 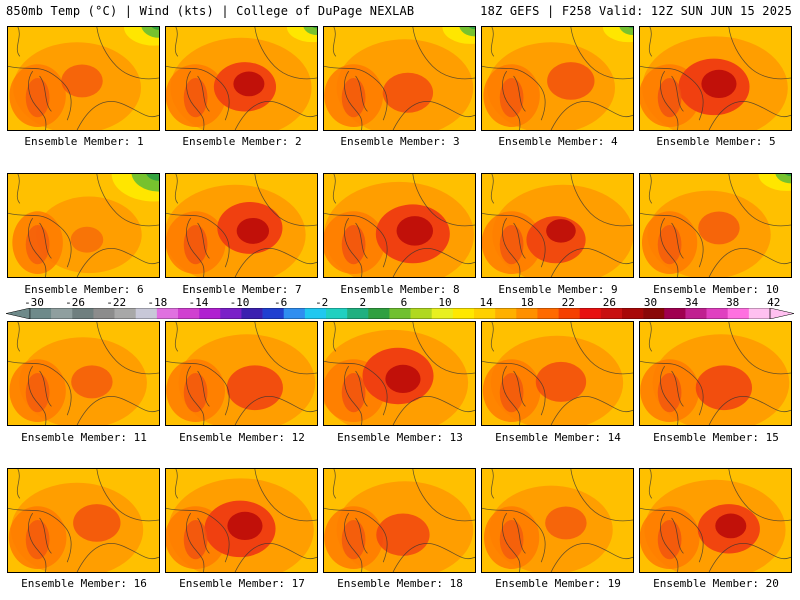 I want to click on ensemble-member-label: Ensemble Member: 7, so click(x=242, y=289).